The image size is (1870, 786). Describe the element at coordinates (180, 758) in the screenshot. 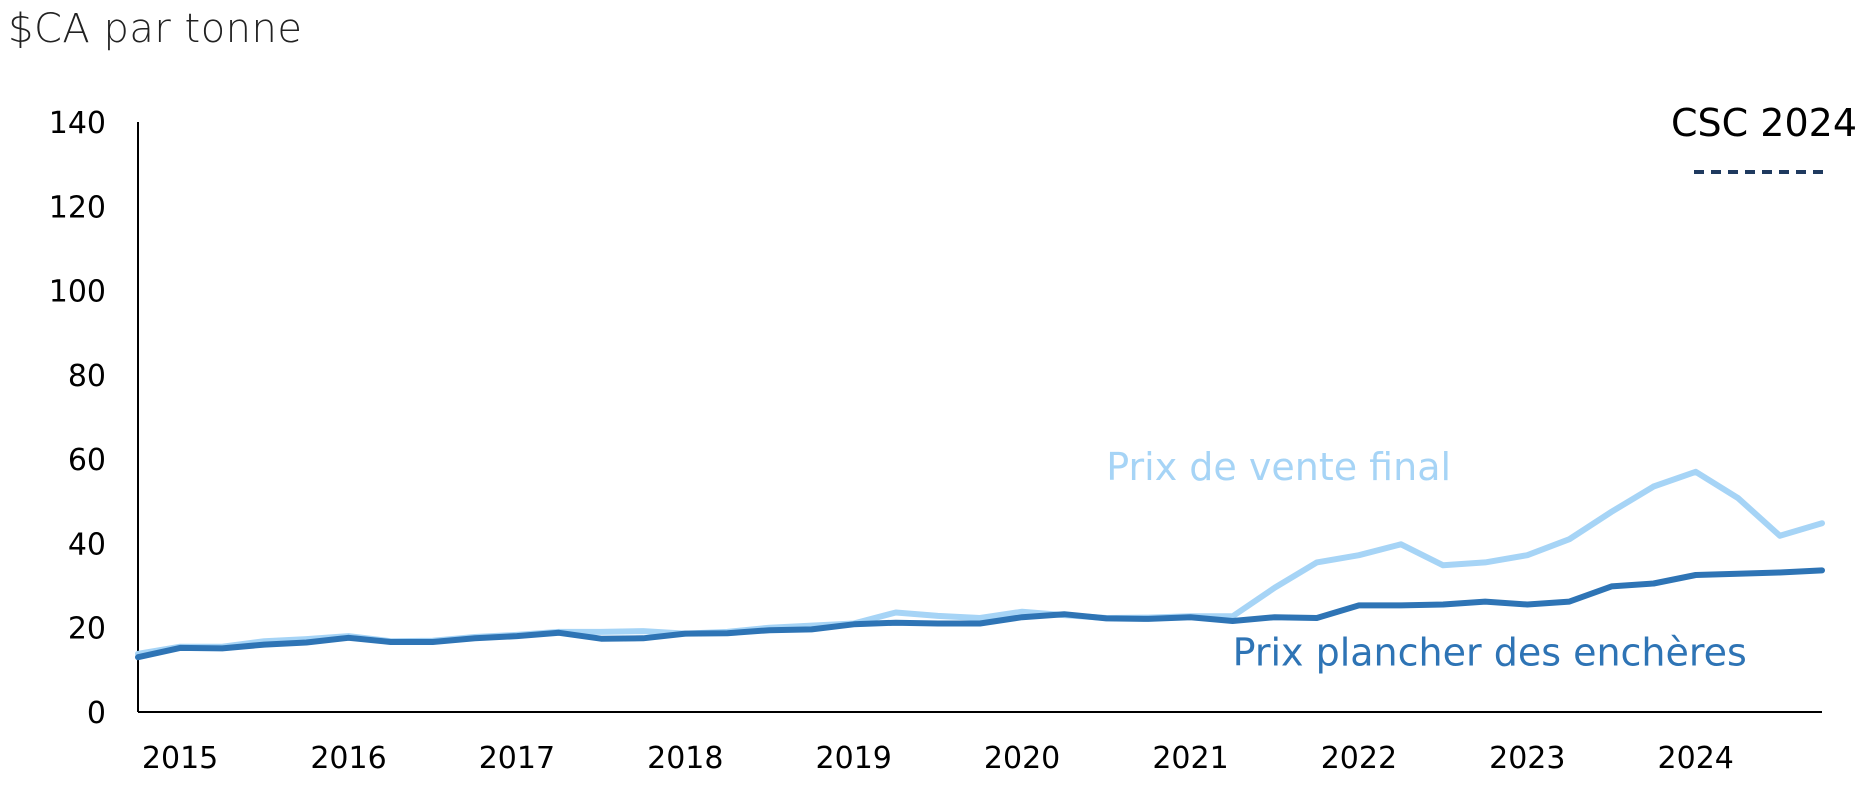

I see `x-tick-label: 2015` at that location.